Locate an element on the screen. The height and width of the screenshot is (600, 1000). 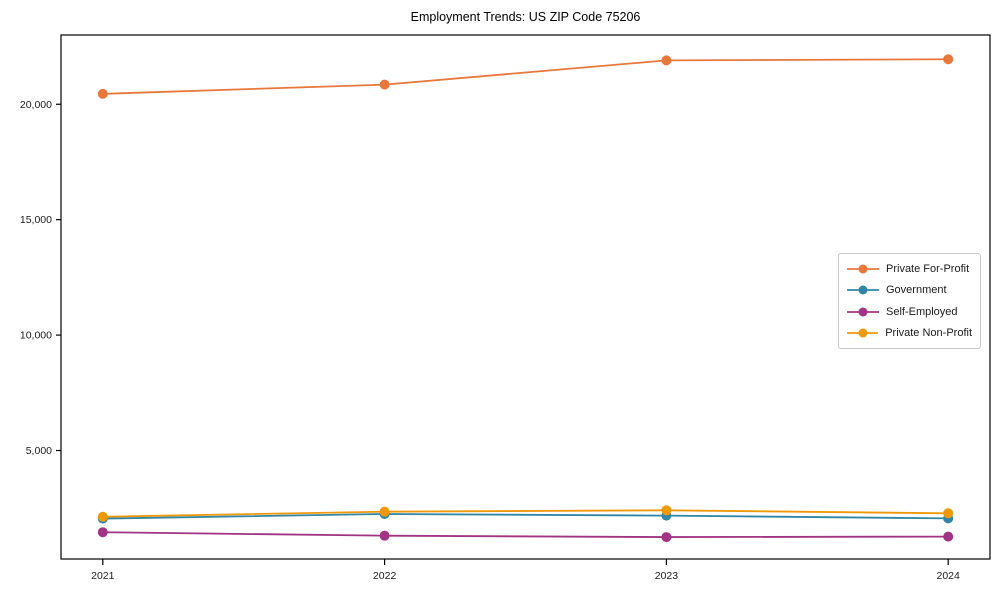
x-tick-label: 2021 is located at coordinates (103, 576).